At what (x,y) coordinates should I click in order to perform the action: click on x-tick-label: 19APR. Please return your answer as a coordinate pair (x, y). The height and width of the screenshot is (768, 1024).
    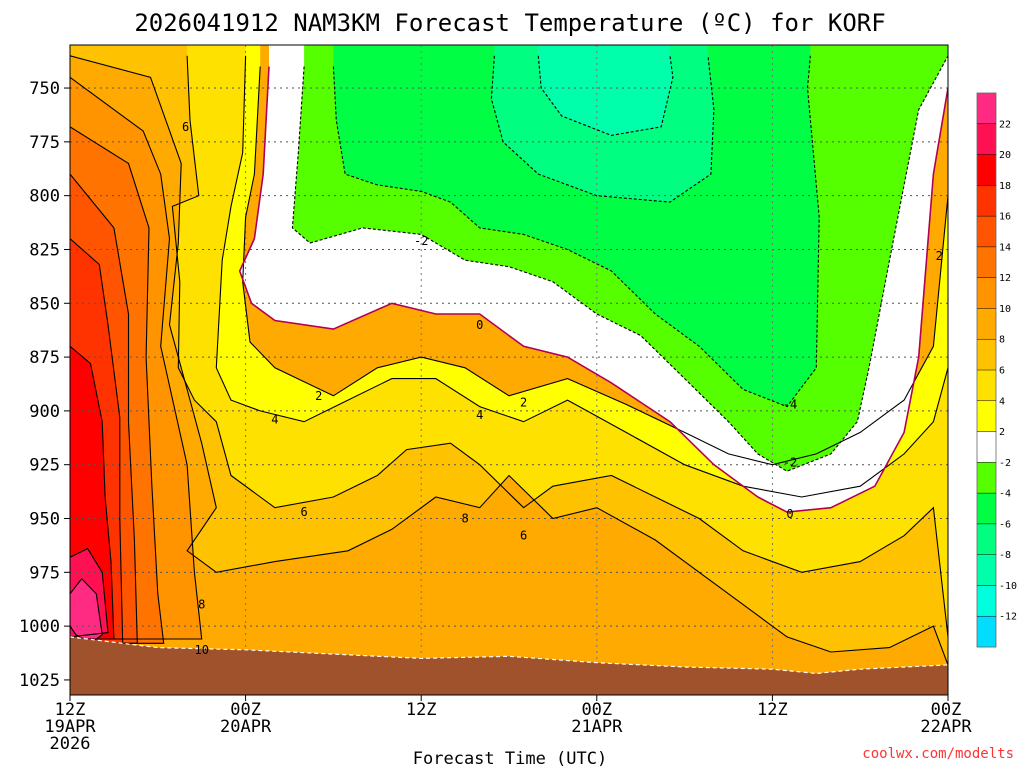
    Looking at the image, I should click on (70, 727).